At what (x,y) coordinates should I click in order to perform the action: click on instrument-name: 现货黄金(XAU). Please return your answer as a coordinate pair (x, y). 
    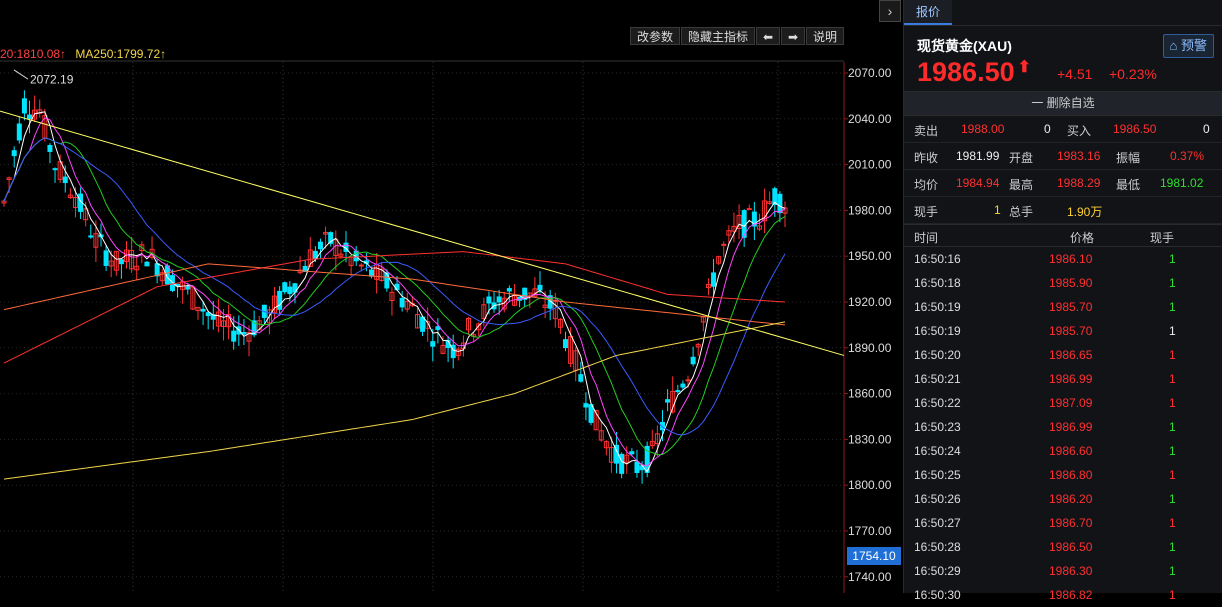
    Looking at the image, I should click on (964, 46).